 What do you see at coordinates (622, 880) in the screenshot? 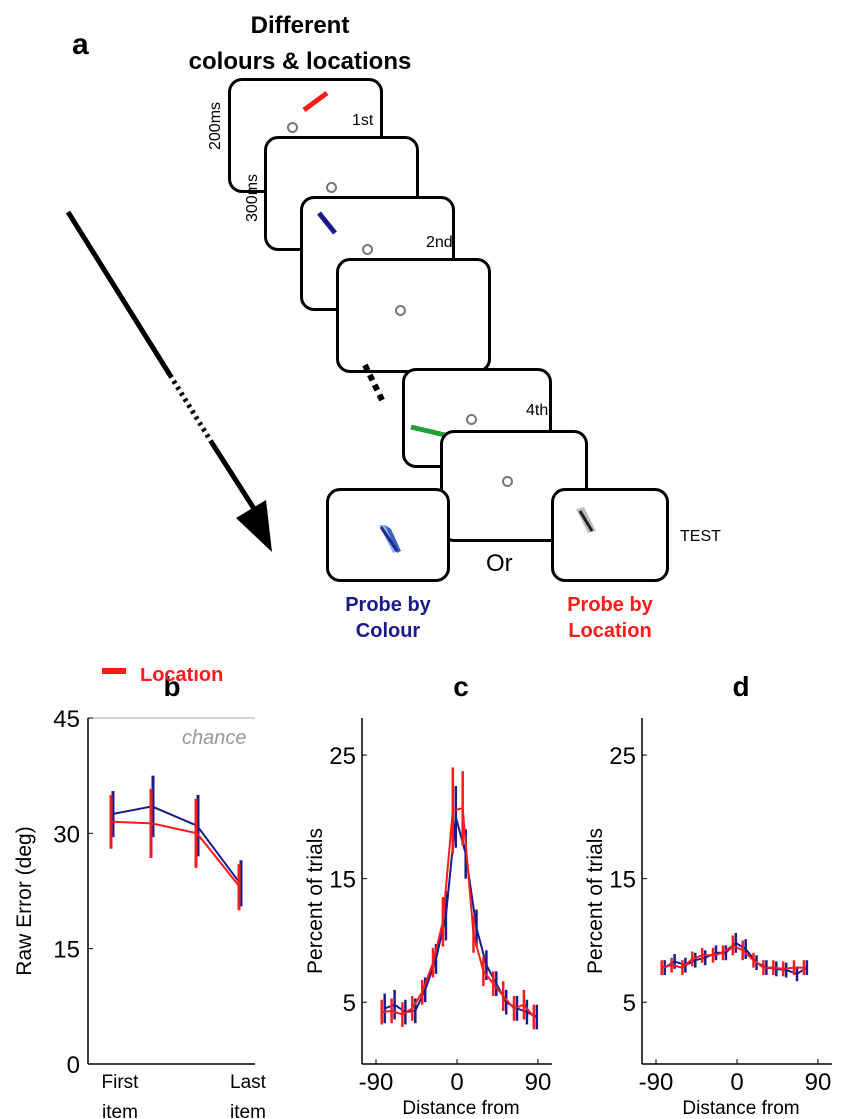
I see `chart-d-y-tick-label: 15` at bounding box center [622, 880].